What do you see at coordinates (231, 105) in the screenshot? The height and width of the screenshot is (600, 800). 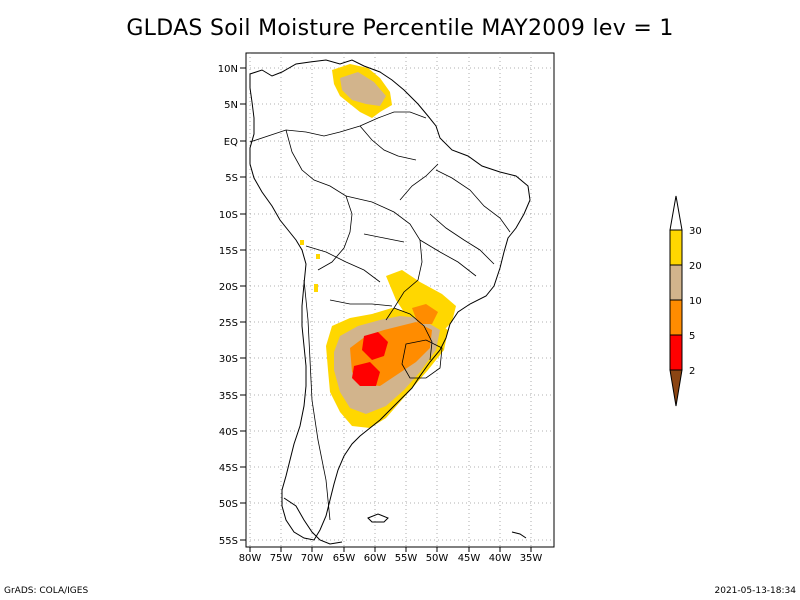 I see `lat-tick-label: 5N` at bounding box center [231, 105].